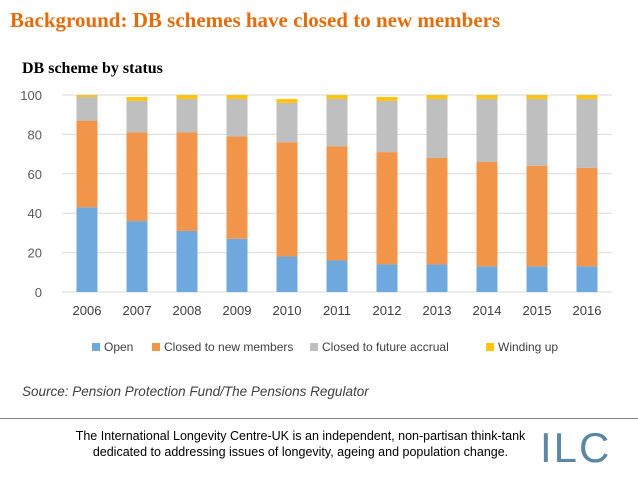  I want to click on x-tick-label: 2011, so click(337, 310).